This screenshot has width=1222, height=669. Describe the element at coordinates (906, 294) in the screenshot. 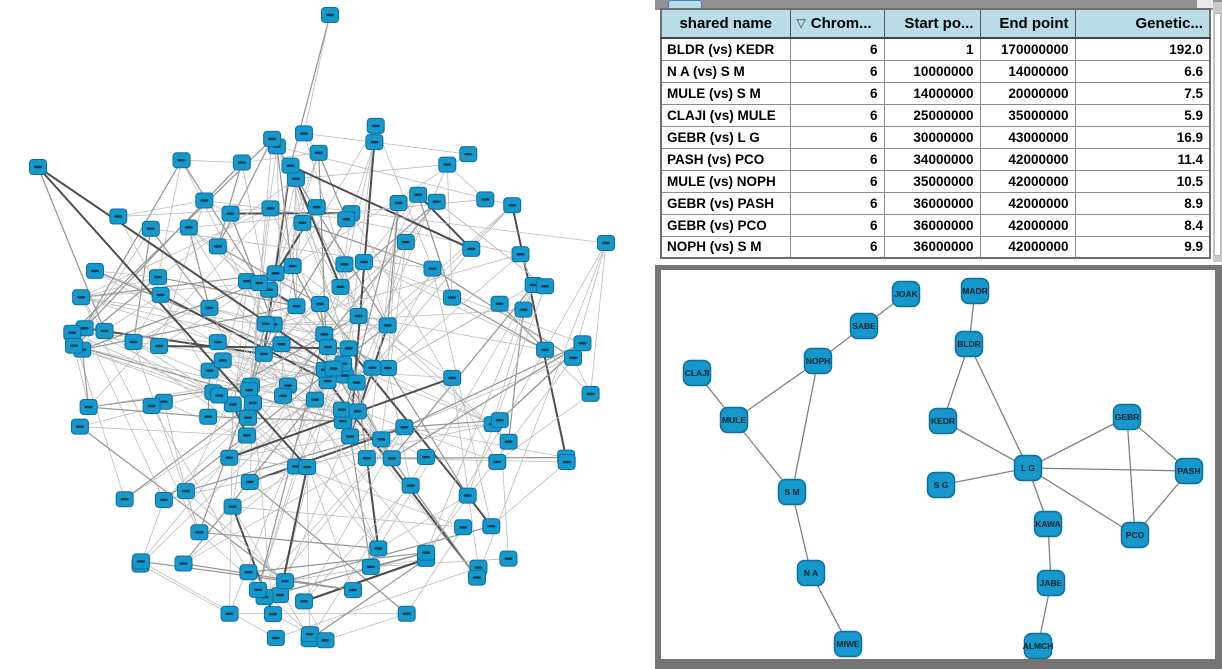

I see `network-node-joak: JOAK` at that location.